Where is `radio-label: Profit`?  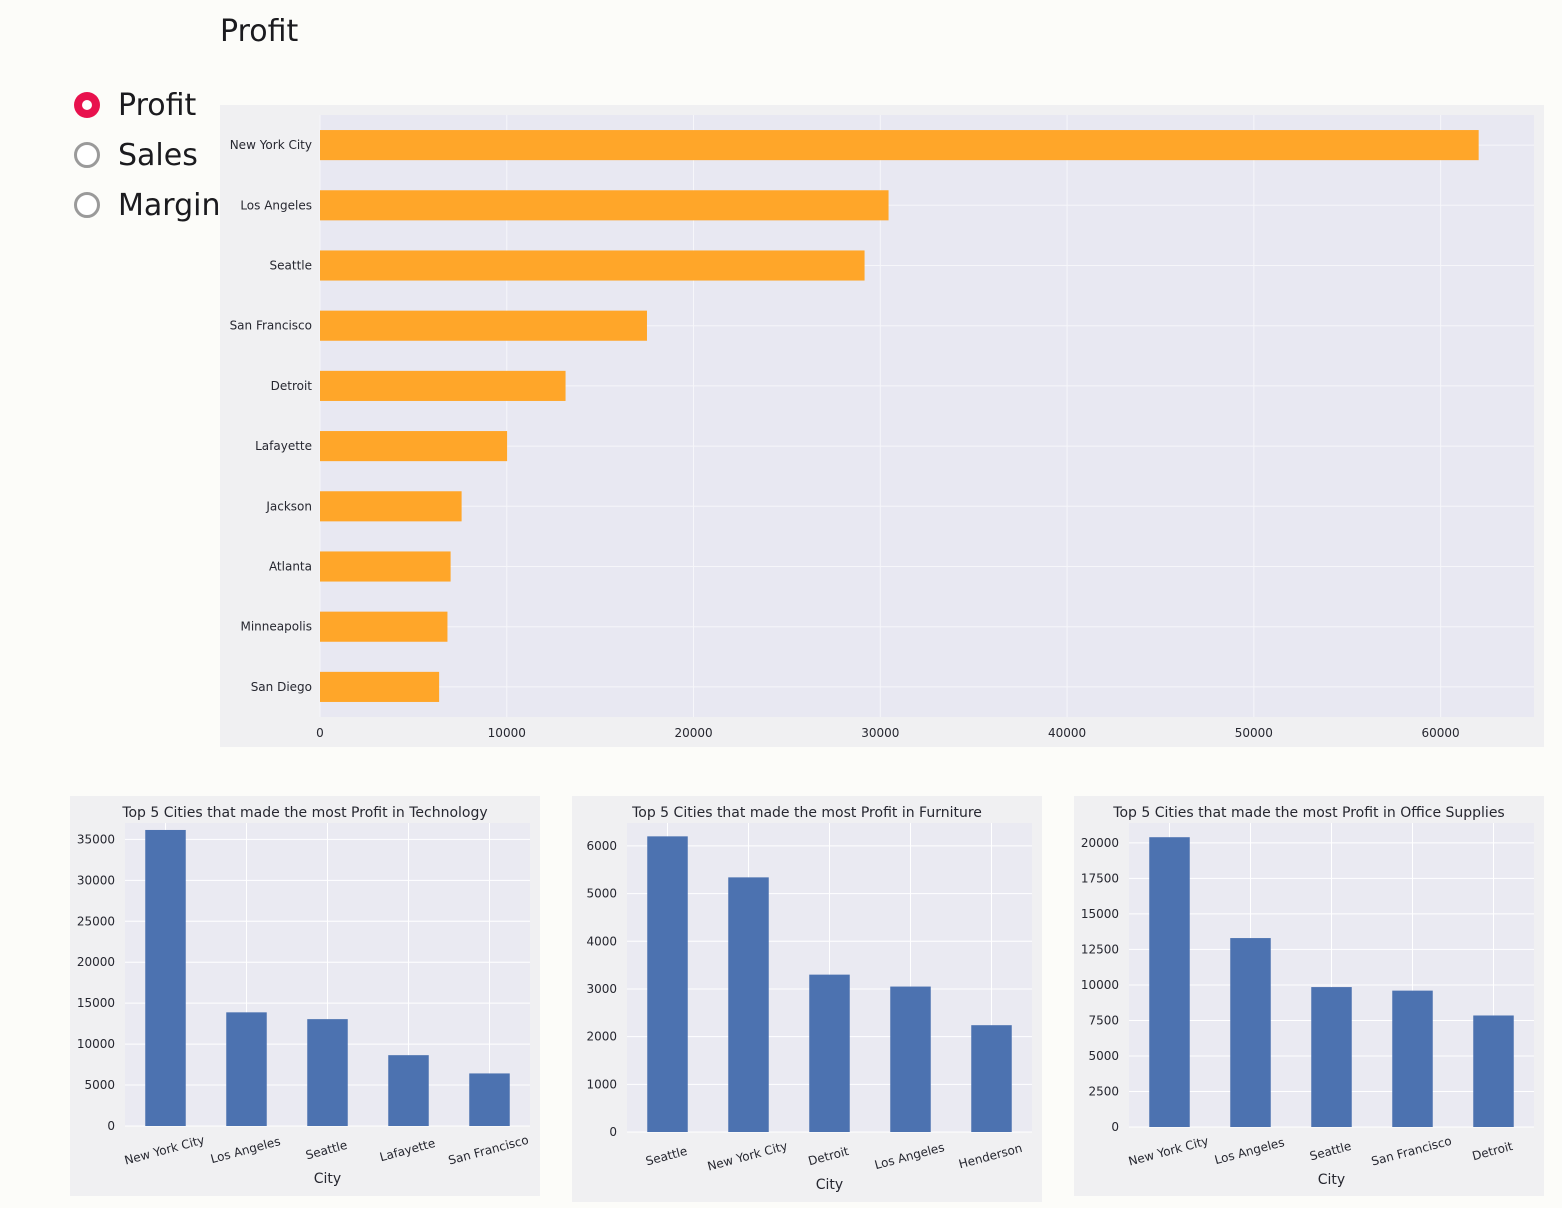 radio-label: Profit is located at coordinates (157, 105).